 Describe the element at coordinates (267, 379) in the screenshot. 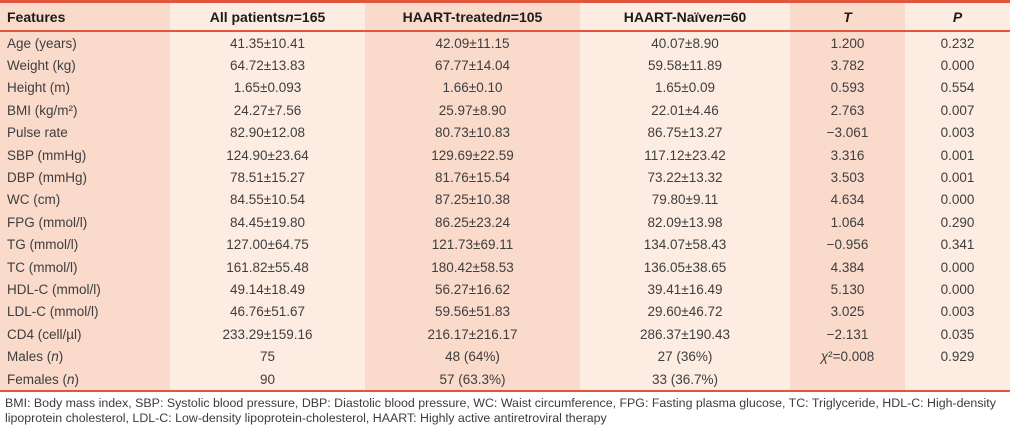

I see `data-cell: 90` at that location.